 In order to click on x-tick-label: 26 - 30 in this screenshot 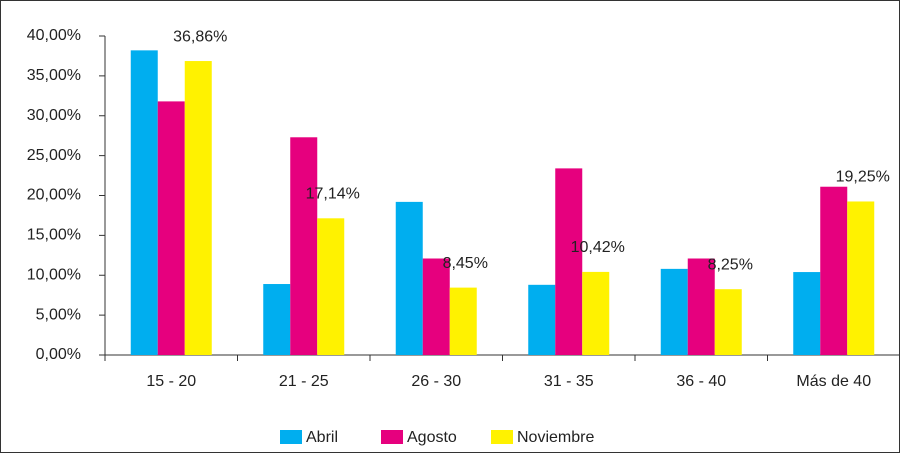, I will do `click(436, 381)`.